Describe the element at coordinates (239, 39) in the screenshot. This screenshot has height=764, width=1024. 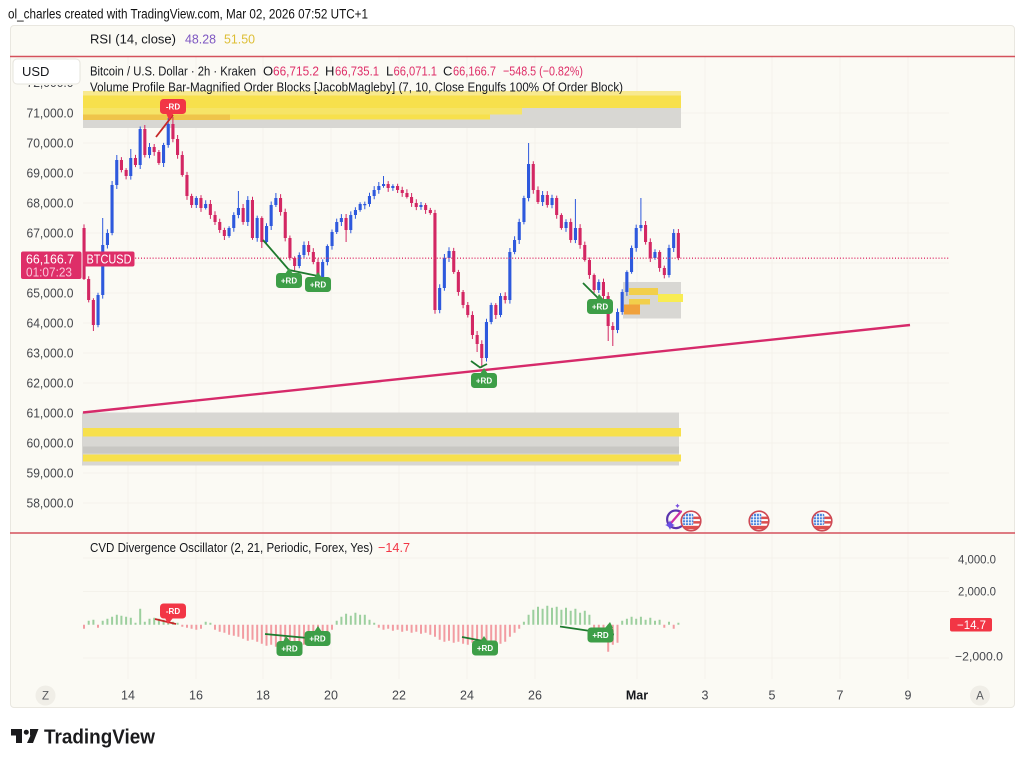
I see `svg-text: 51.50` at that location.